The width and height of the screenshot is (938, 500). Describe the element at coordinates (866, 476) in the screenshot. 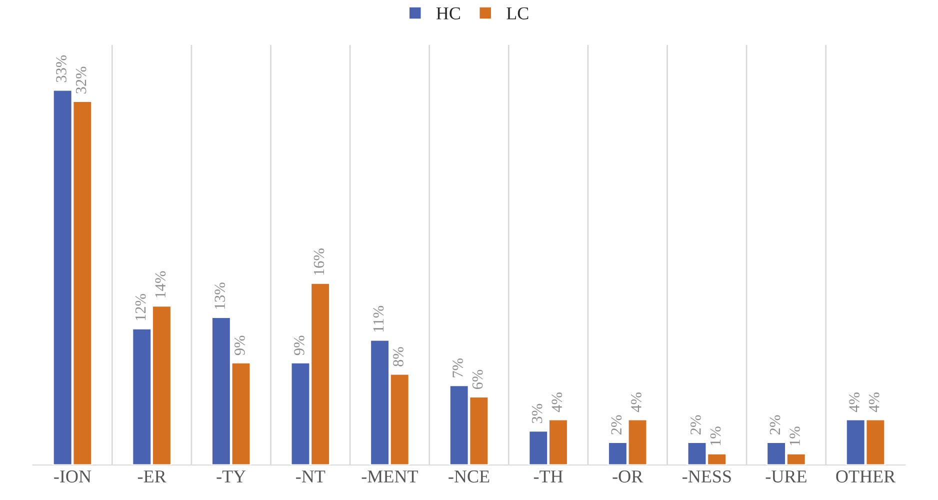

I see `x-tick-label: OTHER` at that location.